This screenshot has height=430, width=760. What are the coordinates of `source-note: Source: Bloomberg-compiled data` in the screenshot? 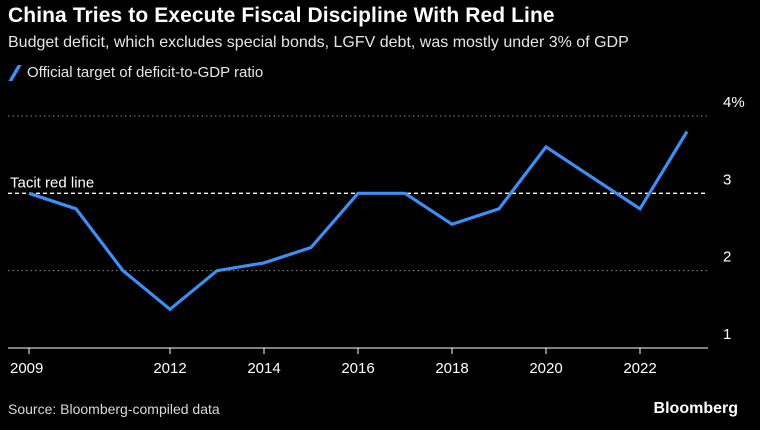 It's located at (114, 409).